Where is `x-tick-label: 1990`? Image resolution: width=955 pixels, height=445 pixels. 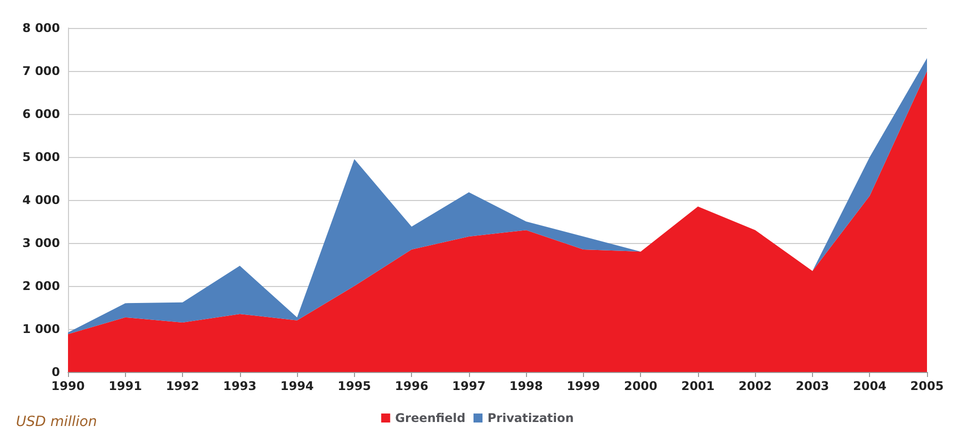
x-tick-label: 1990 is located at coordinates (68, 386).